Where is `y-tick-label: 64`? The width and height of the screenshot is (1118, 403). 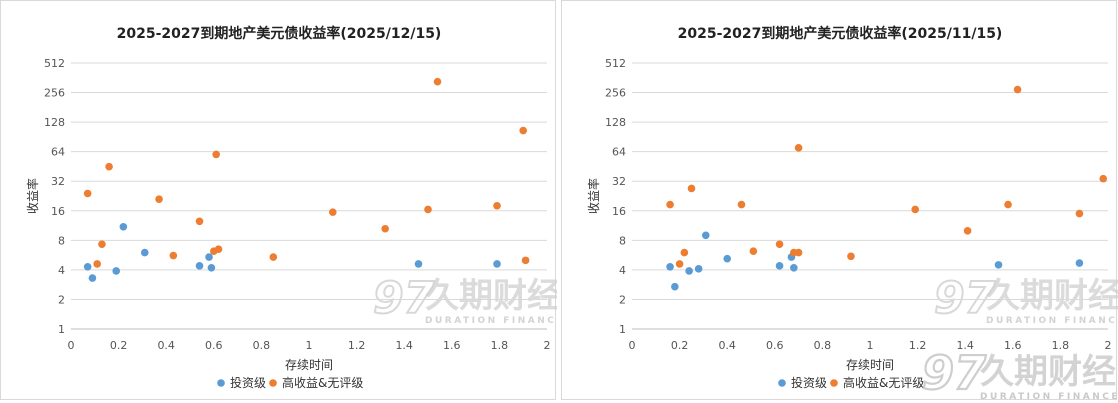
y-tick-label: 64 is located at coordinates (58, 152).